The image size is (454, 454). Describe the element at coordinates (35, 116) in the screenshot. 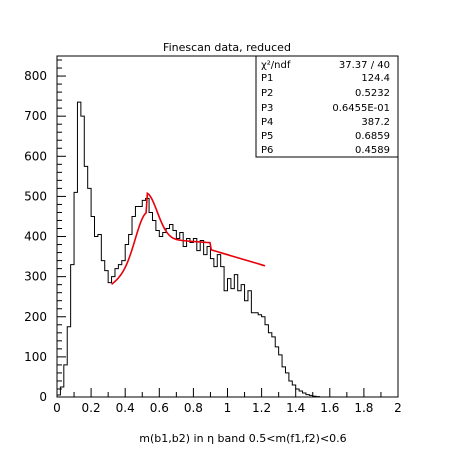

I see `y-tick-label: 700` at that location.